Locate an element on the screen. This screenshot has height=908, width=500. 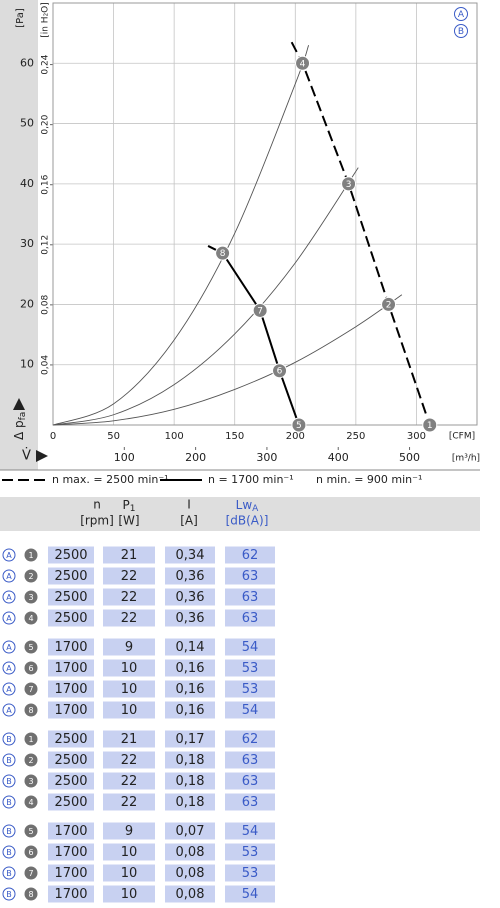
point-label: 1 is located at coordinates (30, 739).